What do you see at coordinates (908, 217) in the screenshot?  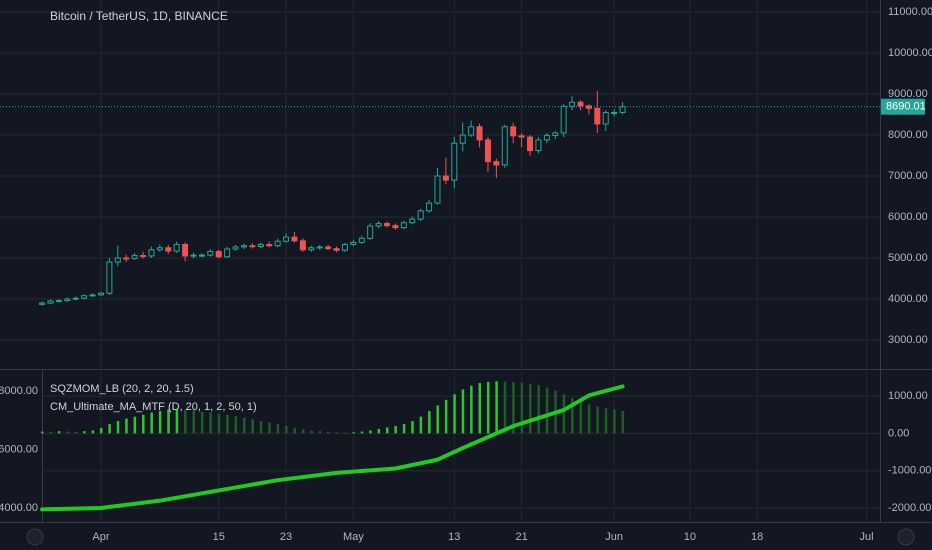 I see `y-tick-label: 6000.00` at bounding box center [908, 217].